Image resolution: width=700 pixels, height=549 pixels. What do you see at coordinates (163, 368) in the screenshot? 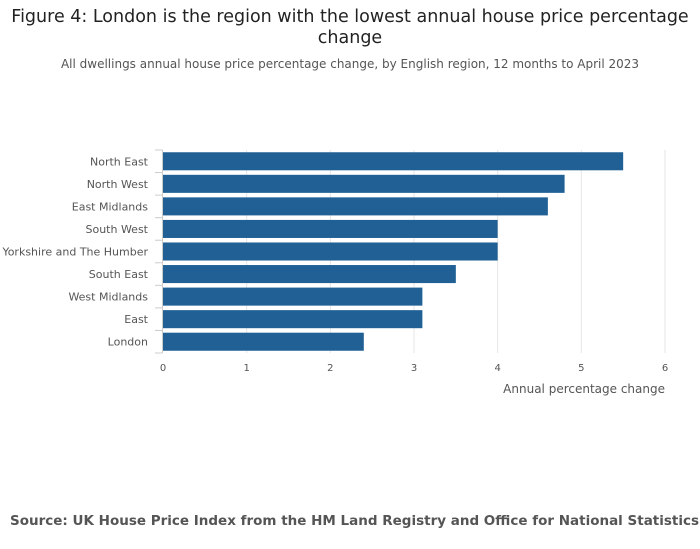
I see `x-tick-label: 0` at bounding box center [163, 368].